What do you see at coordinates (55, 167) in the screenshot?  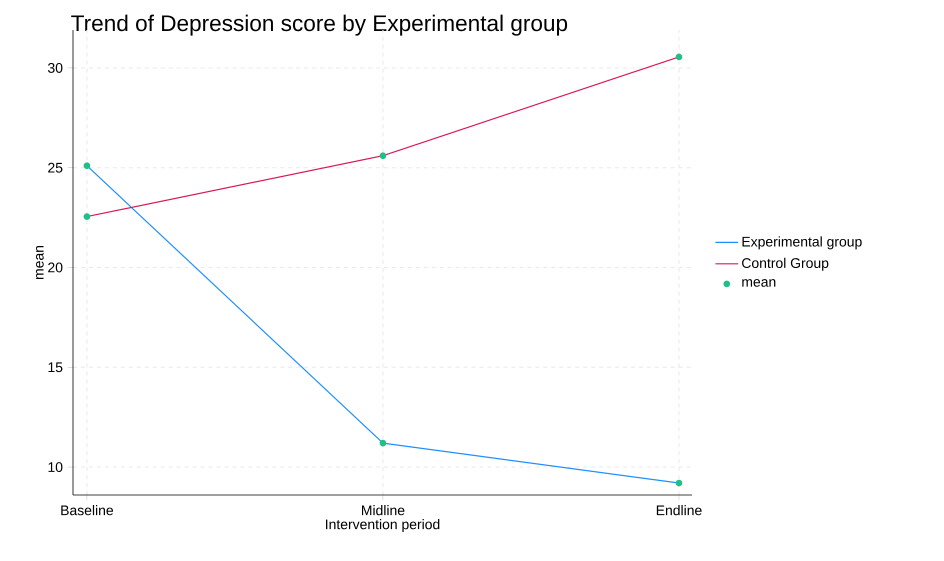 I see `y-tick-label: 25` at bounding box center [55, 167].